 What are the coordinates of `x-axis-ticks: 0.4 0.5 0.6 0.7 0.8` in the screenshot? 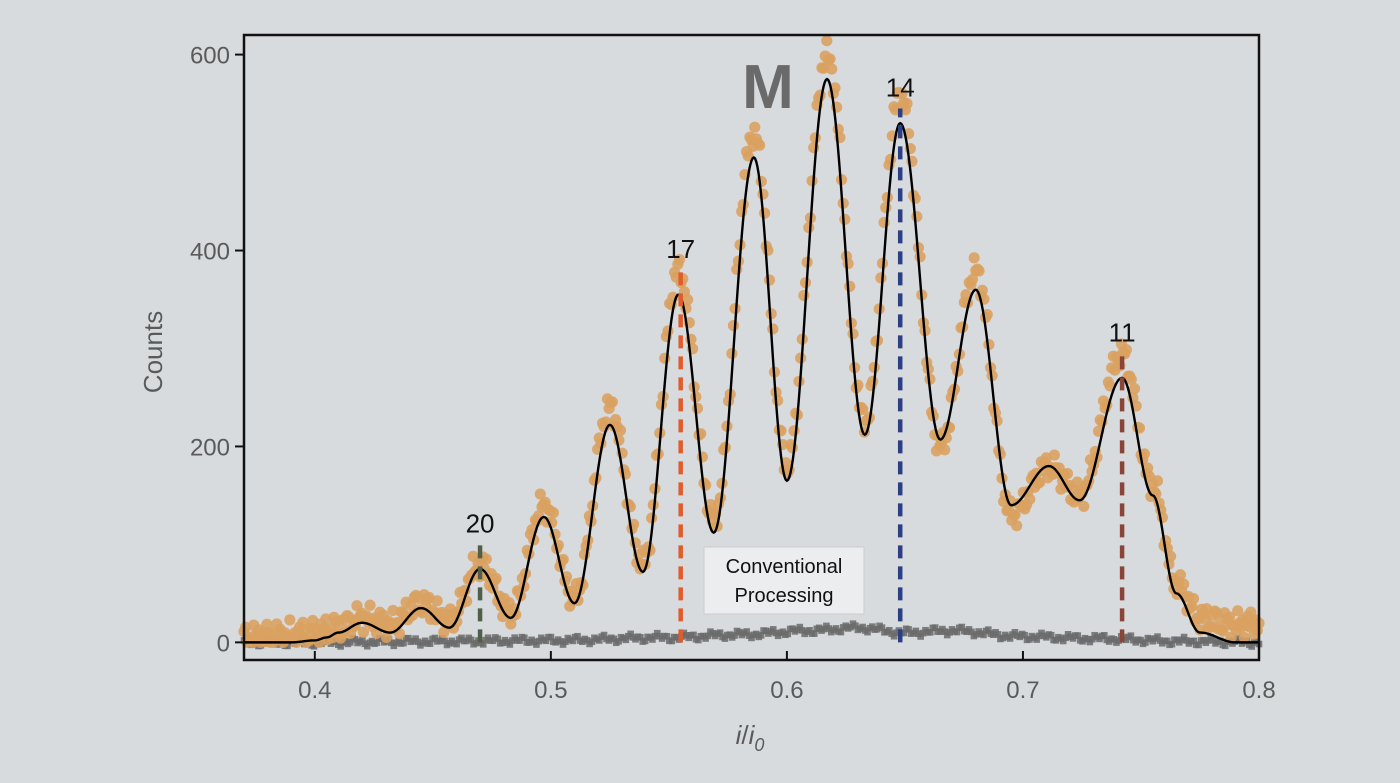 It's located at (787, 677).